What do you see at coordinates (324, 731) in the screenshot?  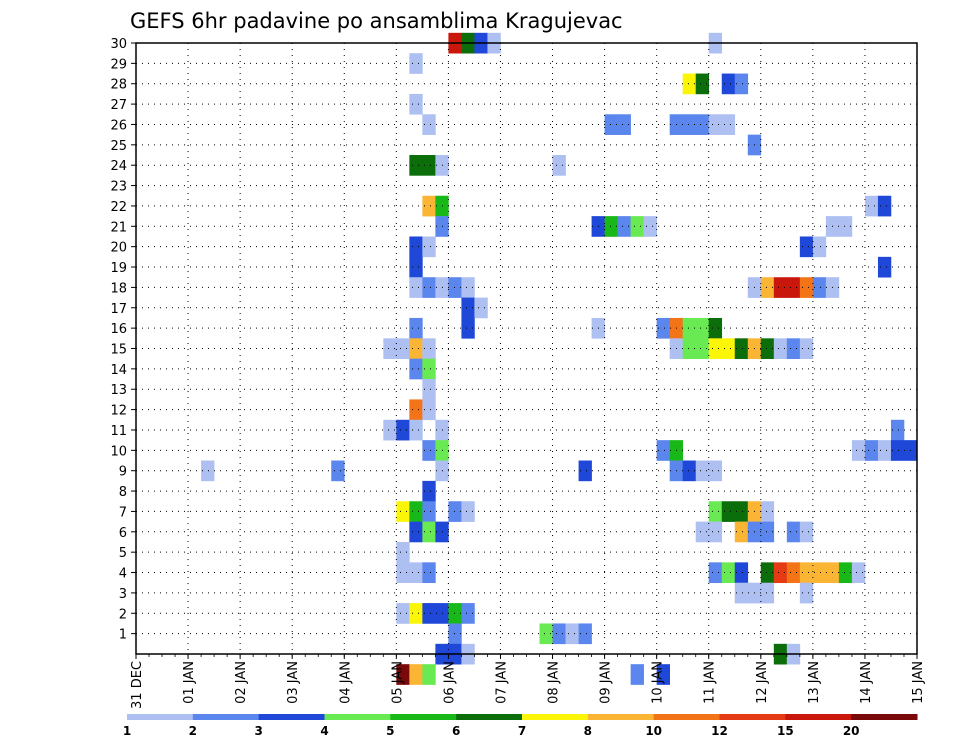 I see `colorbar-label: 4` at bounding box center [324, 731].